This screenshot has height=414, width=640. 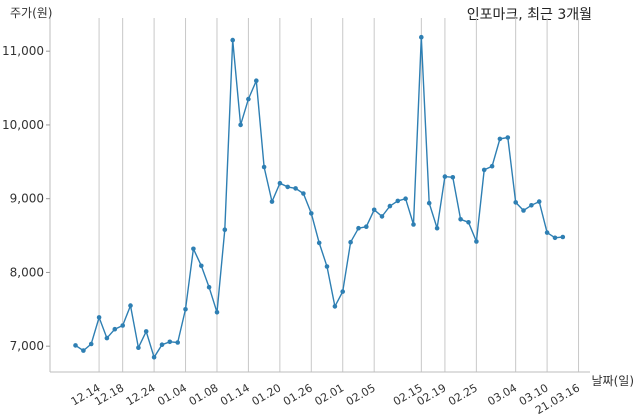 What do you see at coordinates (361, 394) in the screenshot?
I see `x-tick-label: 02.05` at bounding box center [361, 394].